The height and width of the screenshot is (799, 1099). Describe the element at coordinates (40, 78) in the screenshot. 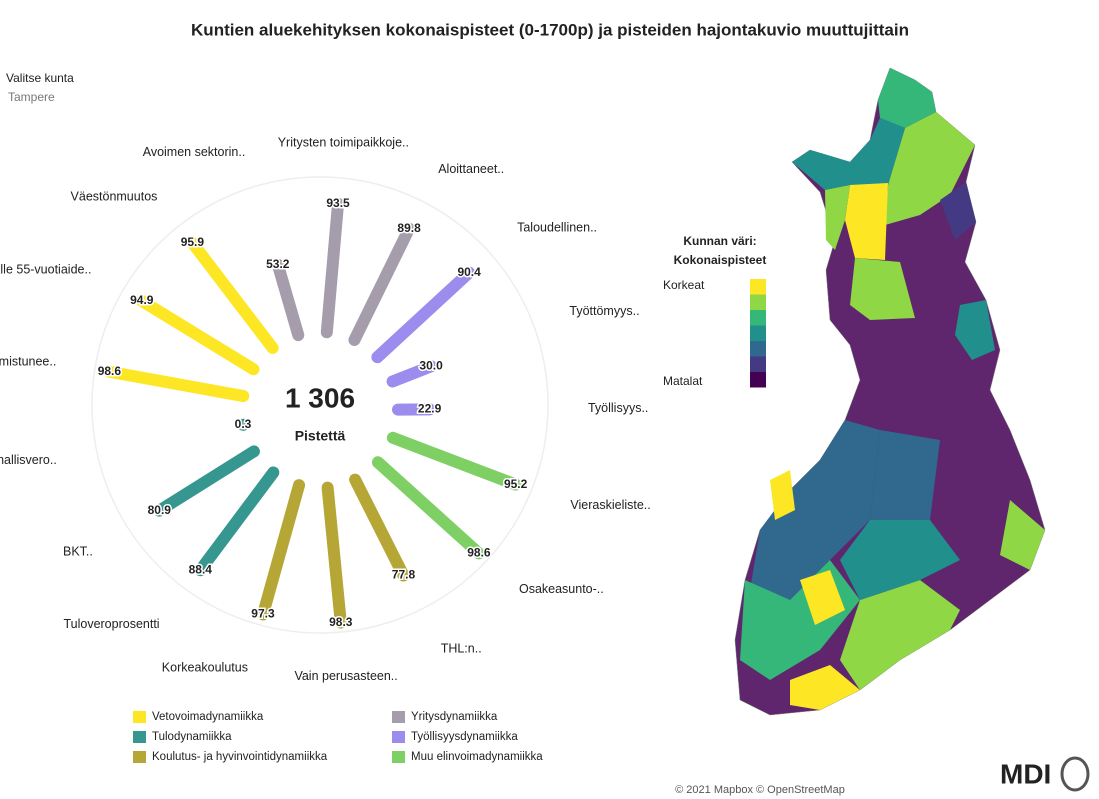

I see `filter-label: Valitse kunta` at that location.